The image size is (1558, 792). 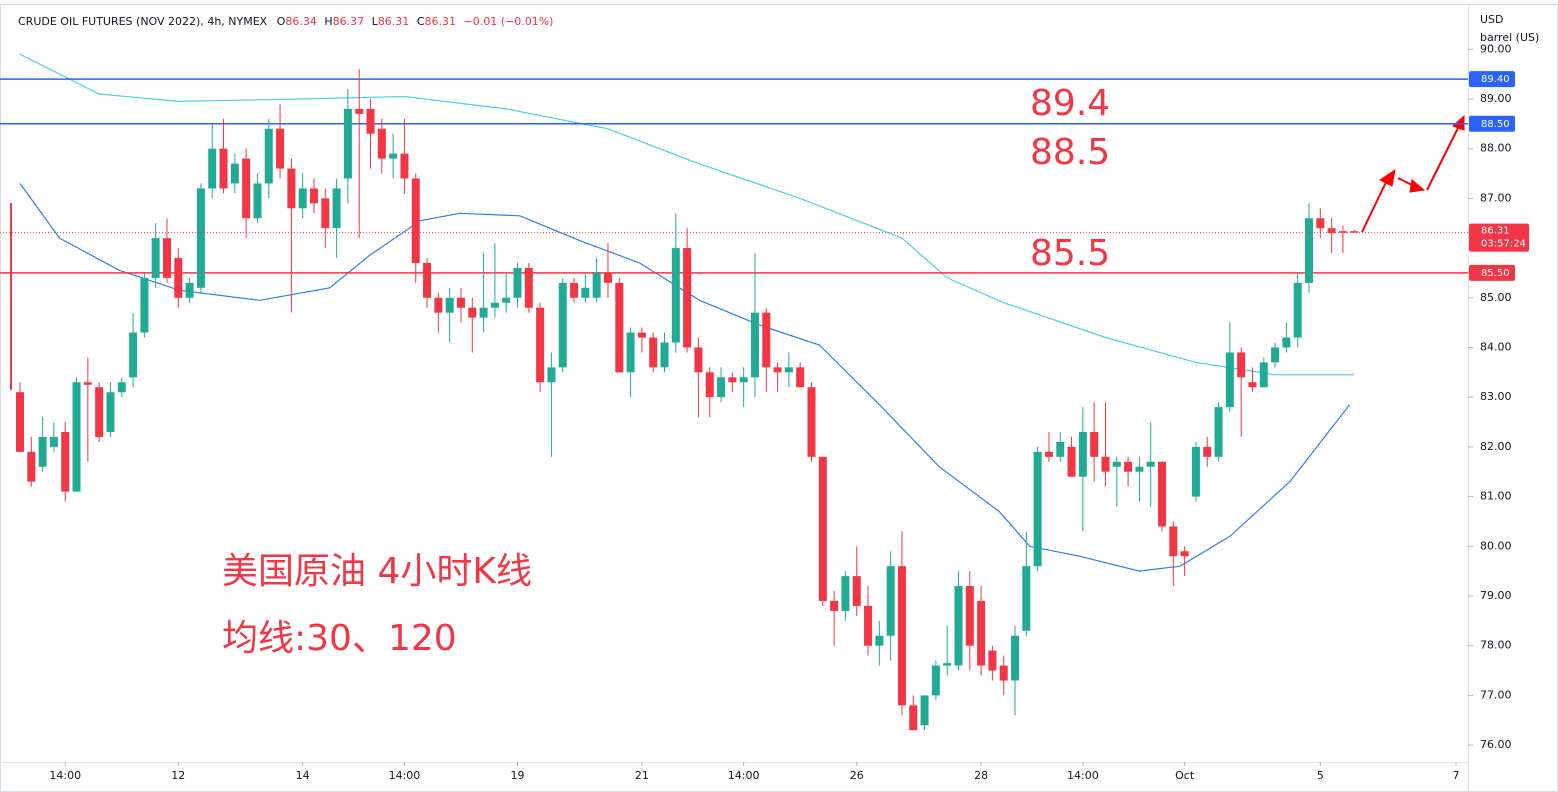 I want to click on x-tick-label: 19, so click(x=518, y=775).